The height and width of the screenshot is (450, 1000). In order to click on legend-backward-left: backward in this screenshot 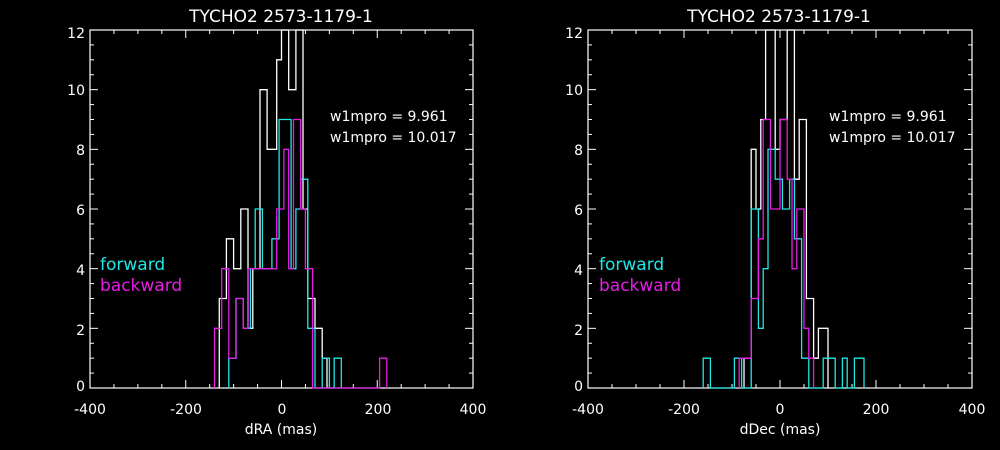, I will do `click(141, 286)`.